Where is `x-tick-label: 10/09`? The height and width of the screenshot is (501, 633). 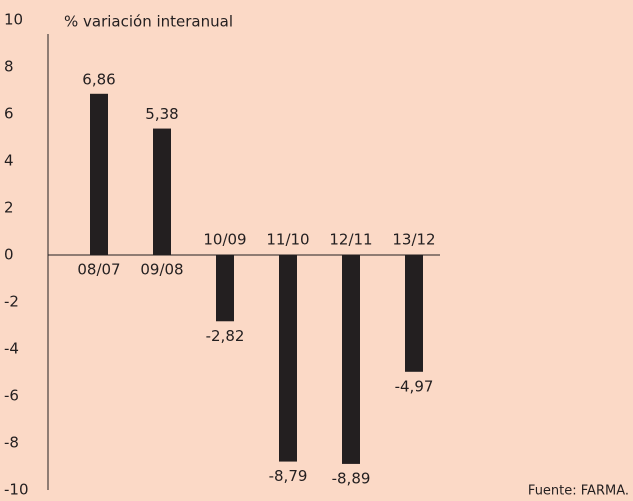 x-tick-label: 10/09 is located at coordinates (224, 240).